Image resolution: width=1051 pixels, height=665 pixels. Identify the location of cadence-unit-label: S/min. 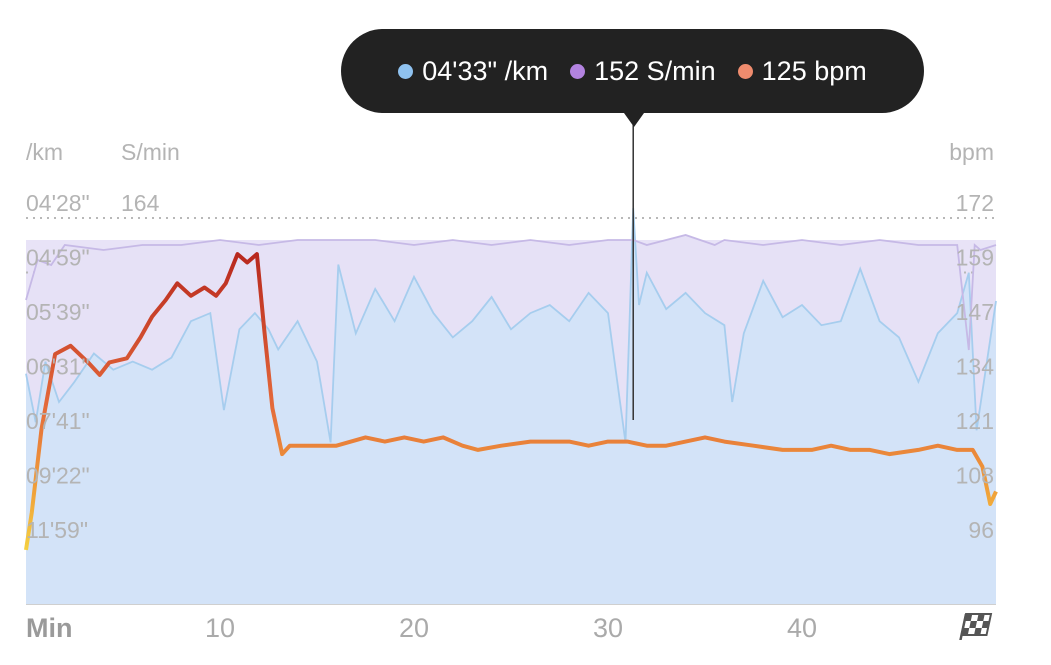
(150, 152).